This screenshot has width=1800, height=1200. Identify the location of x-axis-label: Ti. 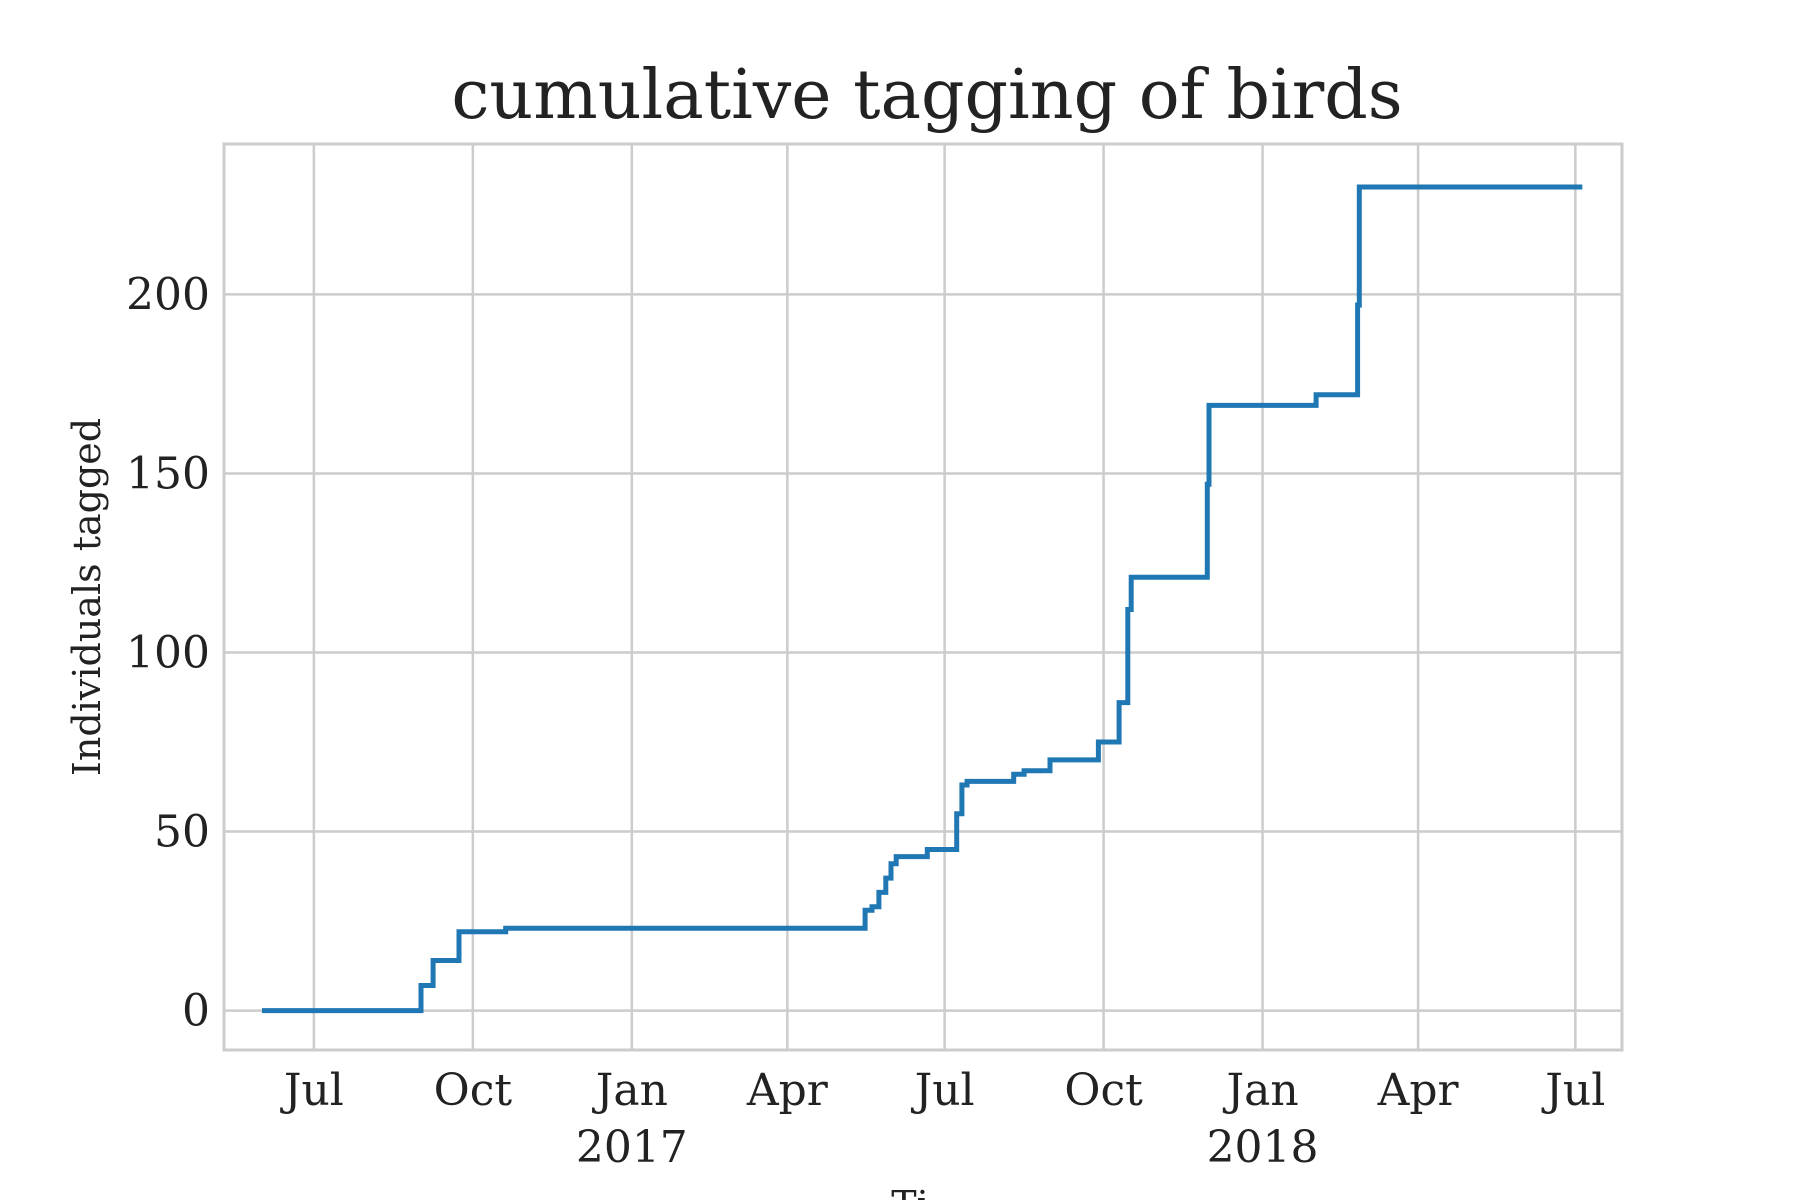
(910, 1191).